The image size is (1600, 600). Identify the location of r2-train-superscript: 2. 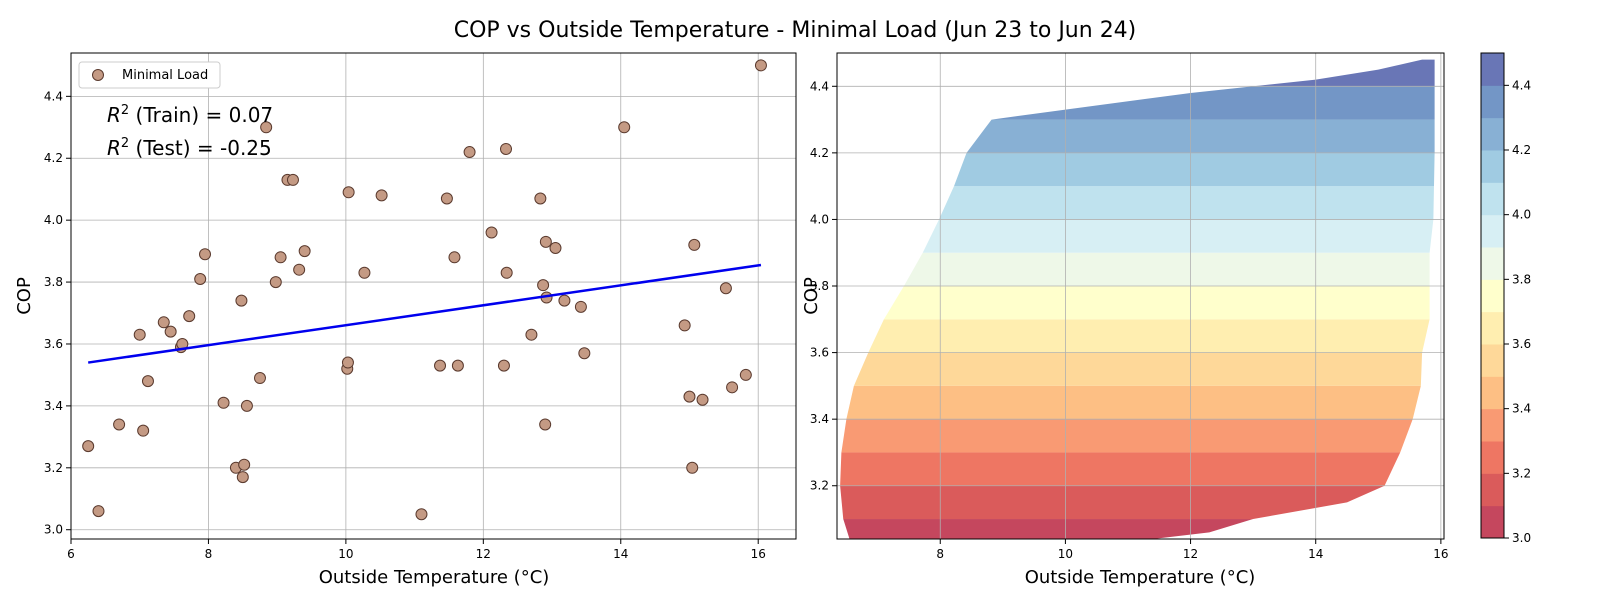
(125, 110).